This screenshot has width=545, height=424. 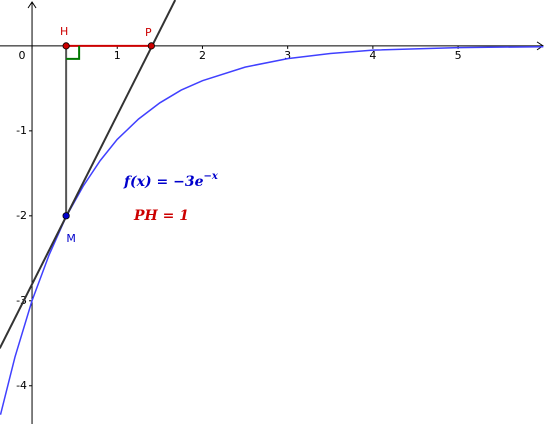 What do you see at coordinates (22, 55) in the screenshot?
I see `x-tick-label: 0` at bounding box center [22, 55].